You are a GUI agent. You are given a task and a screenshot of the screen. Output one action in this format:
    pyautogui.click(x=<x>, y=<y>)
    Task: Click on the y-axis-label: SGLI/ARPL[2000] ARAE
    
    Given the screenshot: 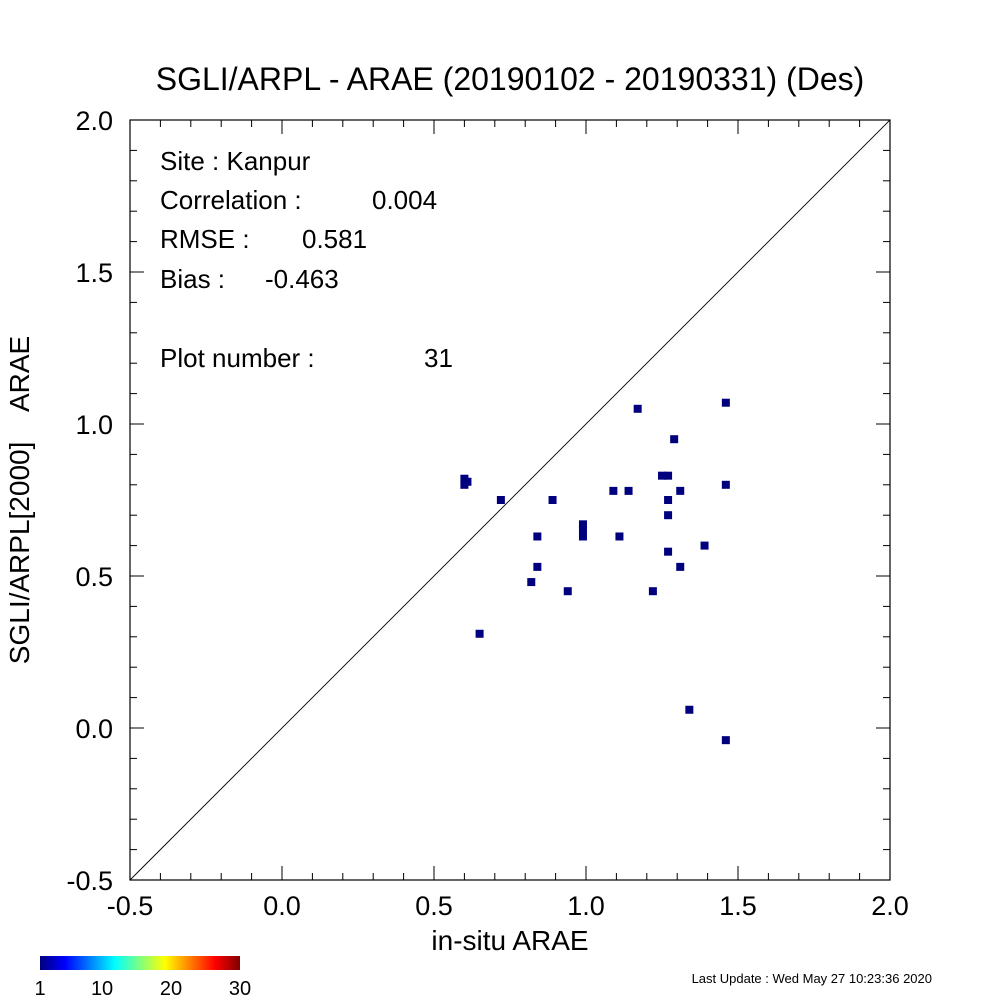 What is the action you would take?
    pyautogui.click(x=19, y=500)
    